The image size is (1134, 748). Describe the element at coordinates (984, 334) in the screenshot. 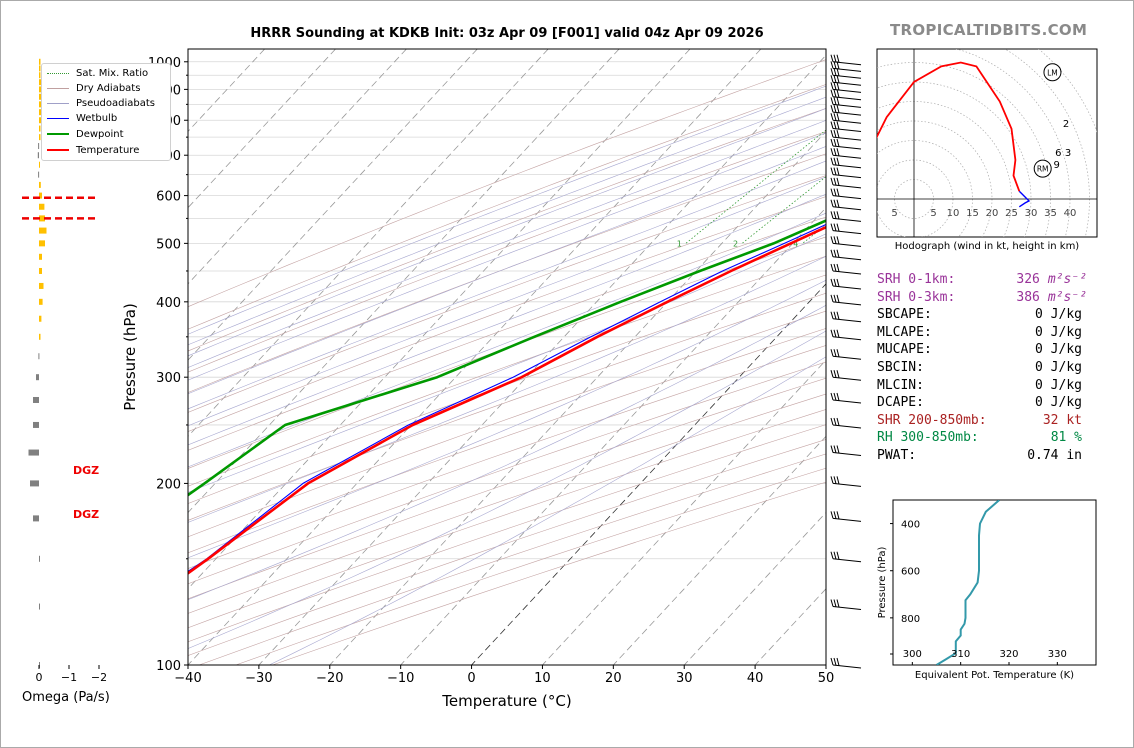

I see `stat-row: MLCAPE: 0 J/kg` at that location.